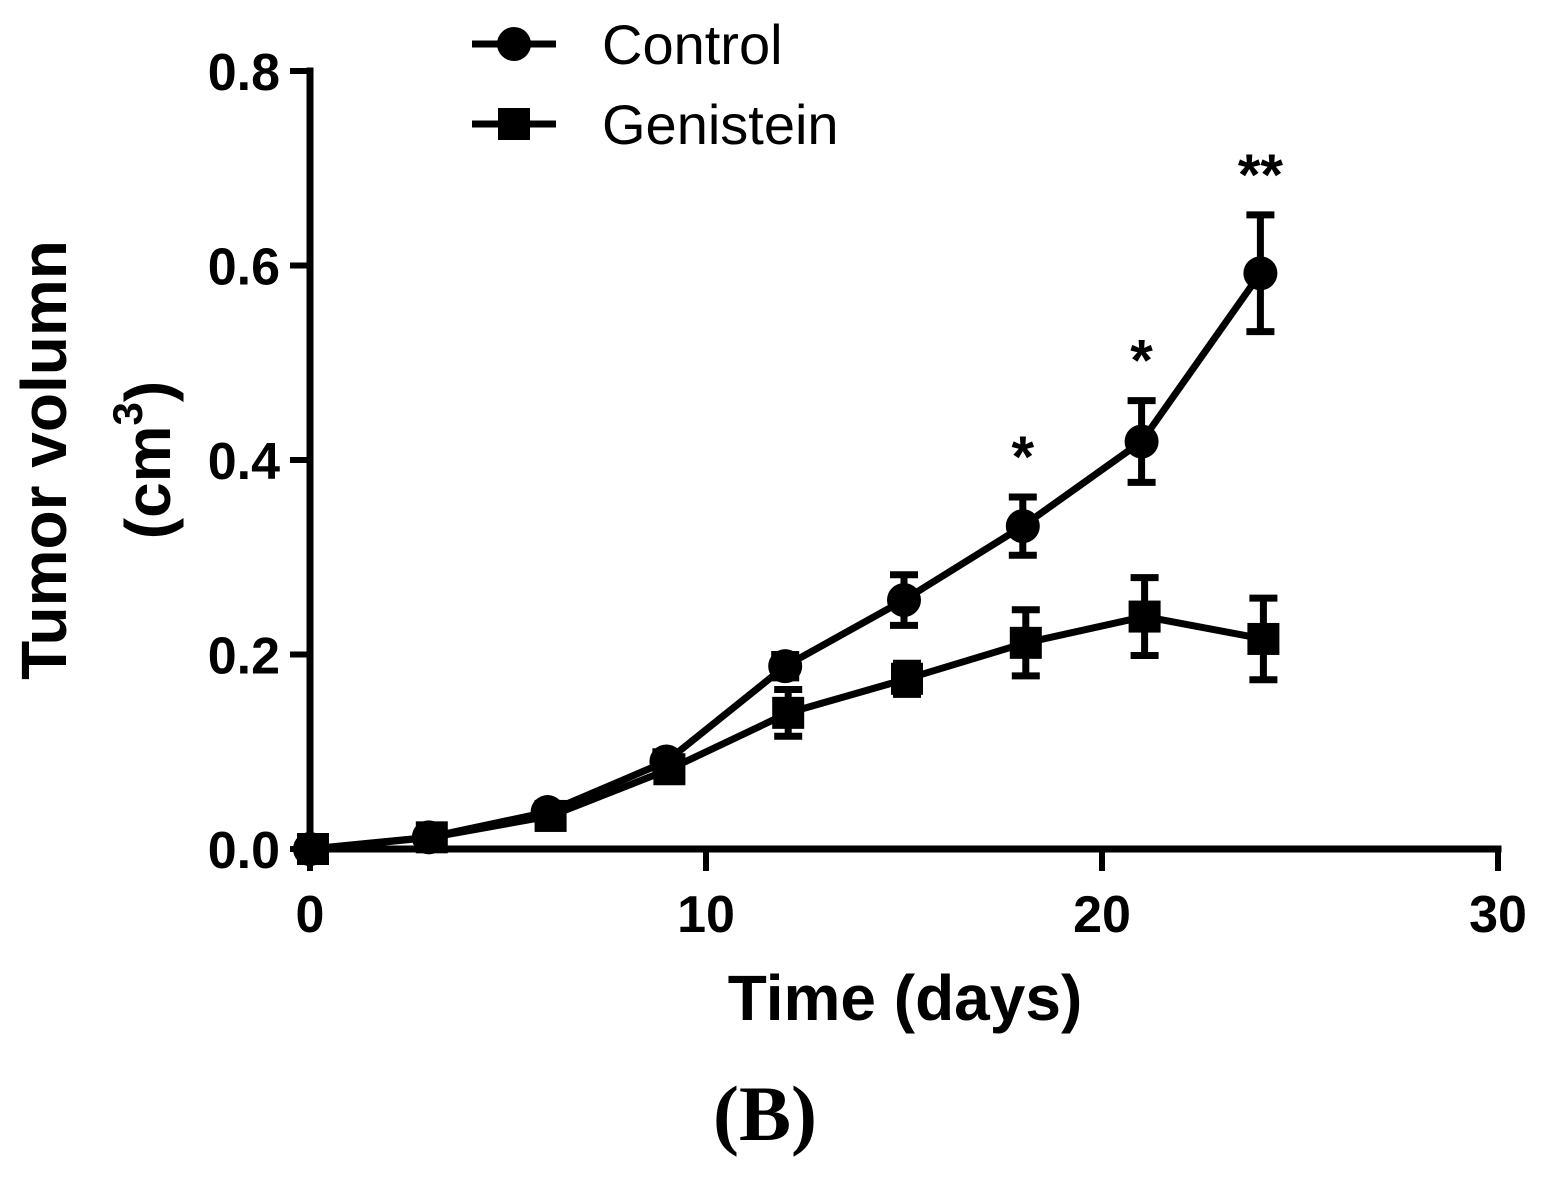  Describe the element at coordinates (1261, 175) in the screenshot. I see `significance-annotation: **` at that location.